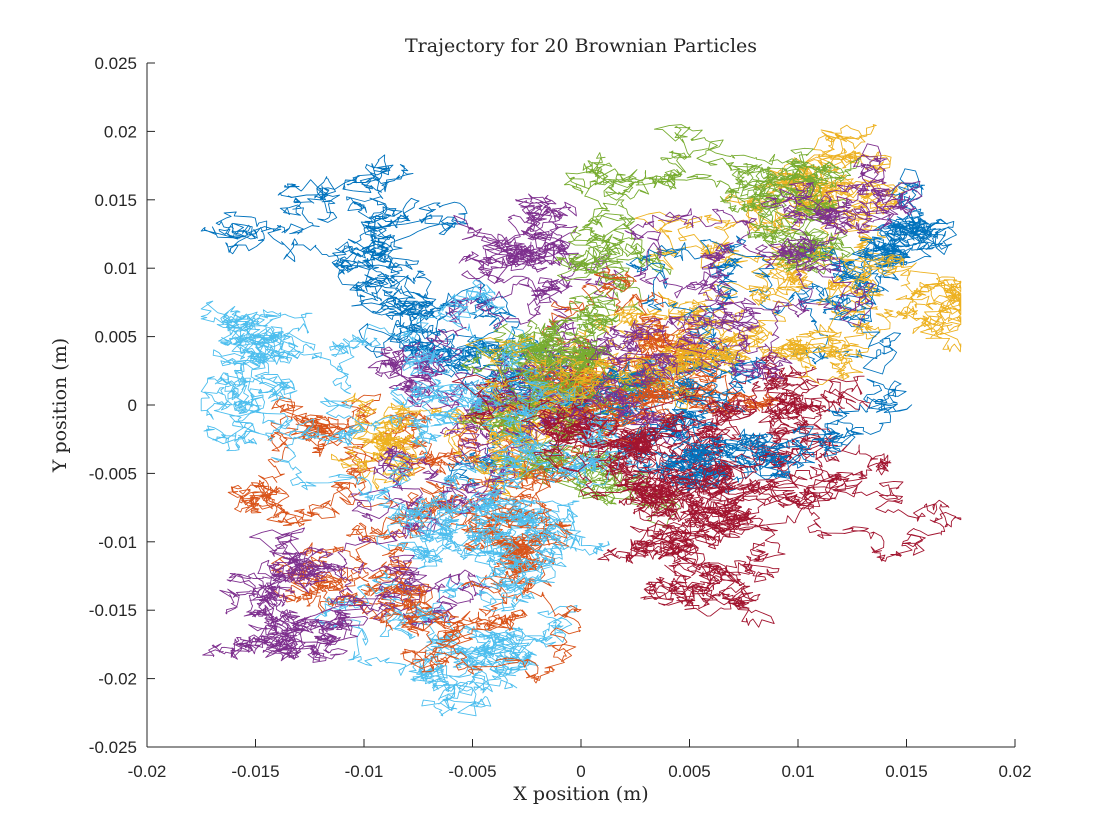  I want to click on y-tick-label: 0.01, so click(120, 268).